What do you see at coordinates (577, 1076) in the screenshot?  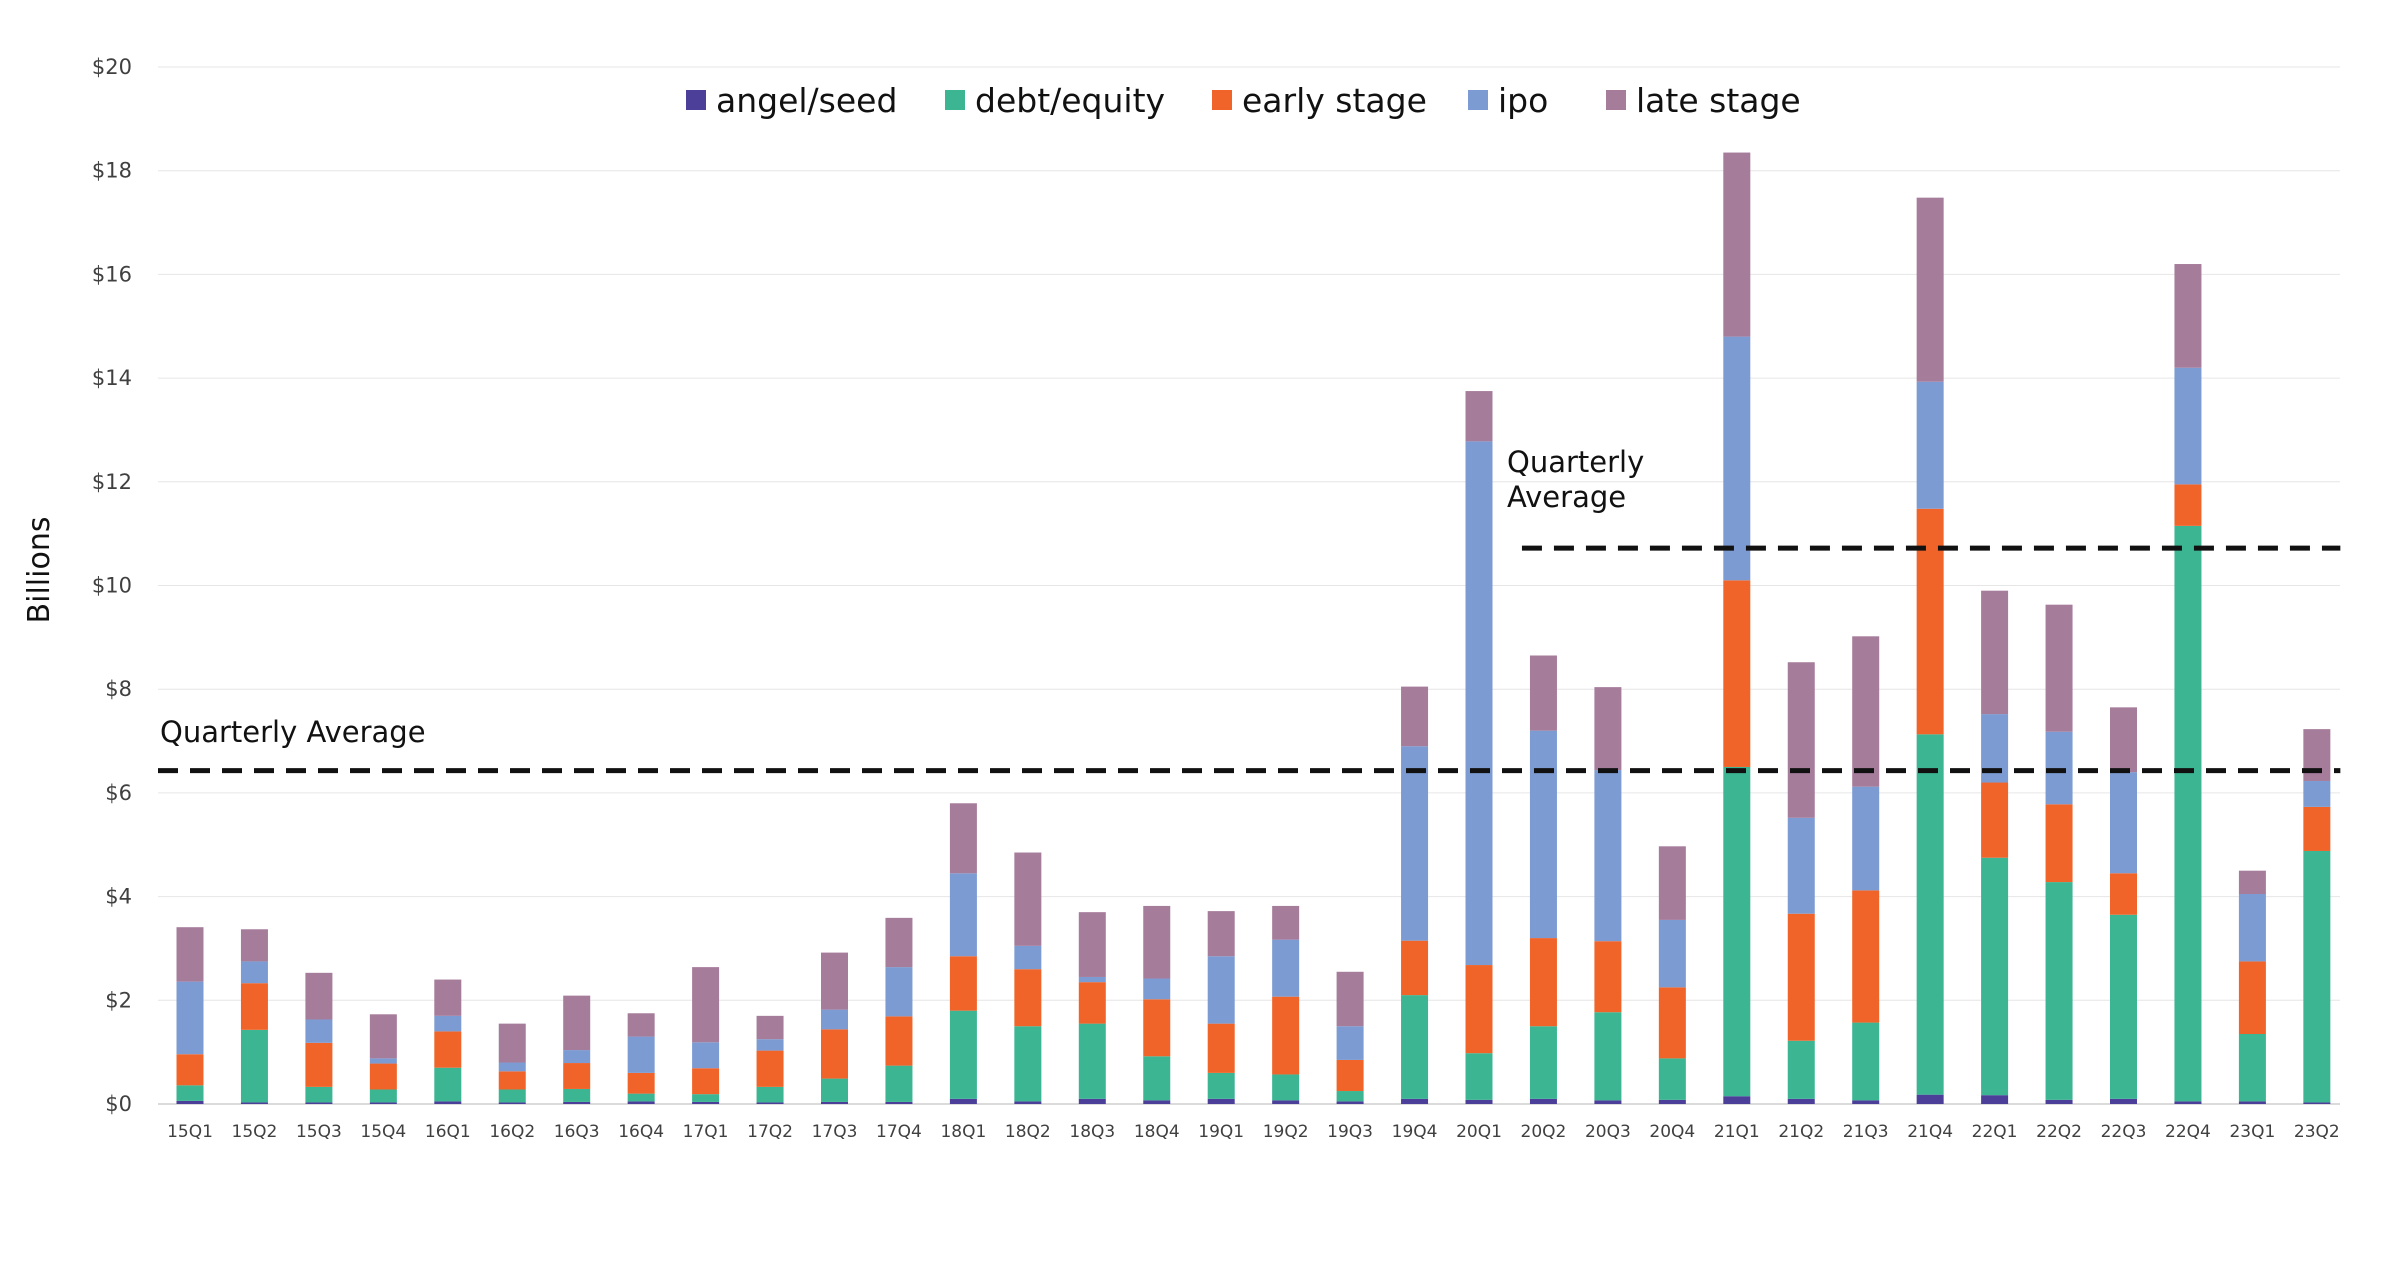 I see `bar-segment-early-stage-16q3` at bounding box center [577, 1076].